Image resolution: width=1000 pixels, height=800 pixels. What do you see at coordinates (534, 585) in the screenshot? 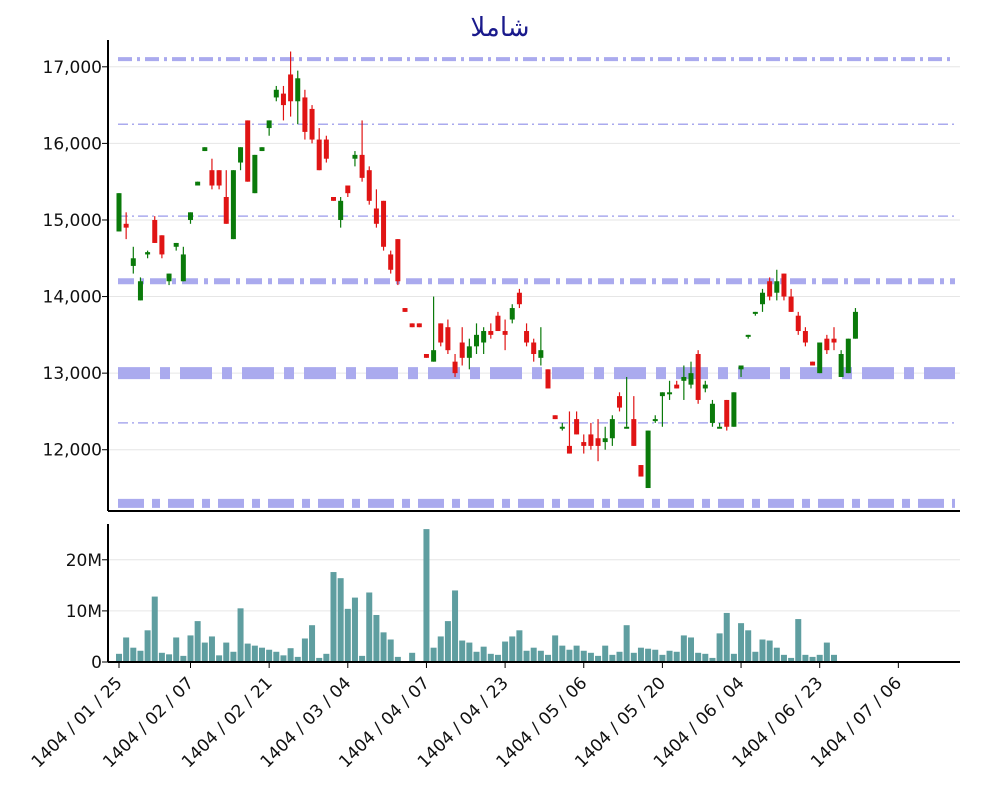
I see `volume-gridlines` at bounding box center [534, 585].